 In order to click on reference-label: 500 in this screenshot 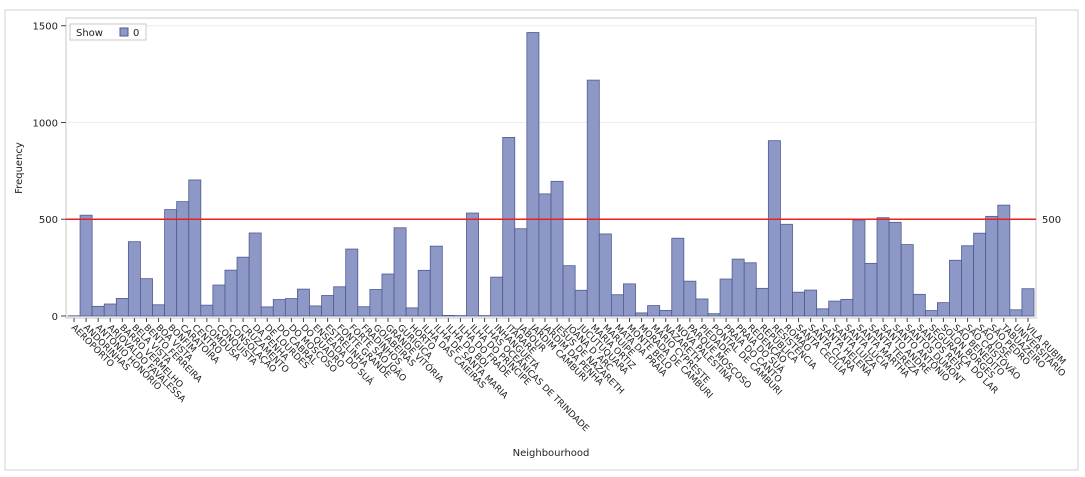, I will do `click(1051, 220)`.